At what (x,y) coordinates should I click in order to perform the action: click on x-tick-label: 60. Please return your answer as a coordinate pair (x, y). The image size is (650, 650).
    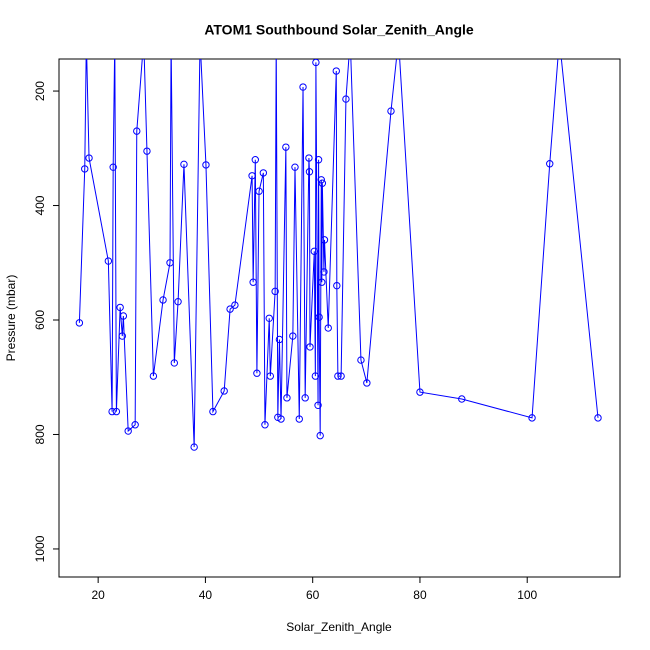
    Looking at the image, I should click on (313, 595).